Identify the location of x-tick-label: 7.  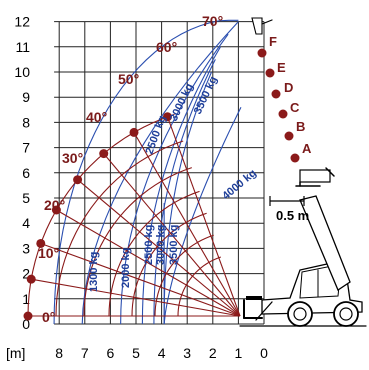
(85, 353).